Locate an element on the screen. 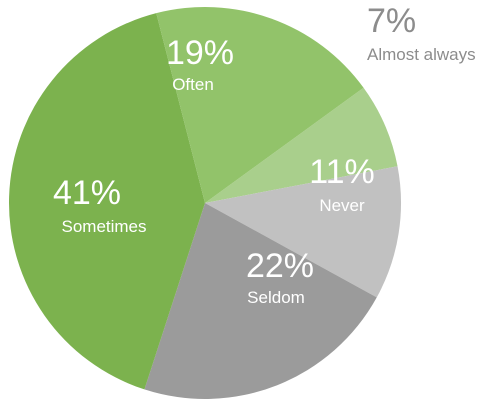  slice-label-seldom: Seldom is located at coordinates (276, 297).